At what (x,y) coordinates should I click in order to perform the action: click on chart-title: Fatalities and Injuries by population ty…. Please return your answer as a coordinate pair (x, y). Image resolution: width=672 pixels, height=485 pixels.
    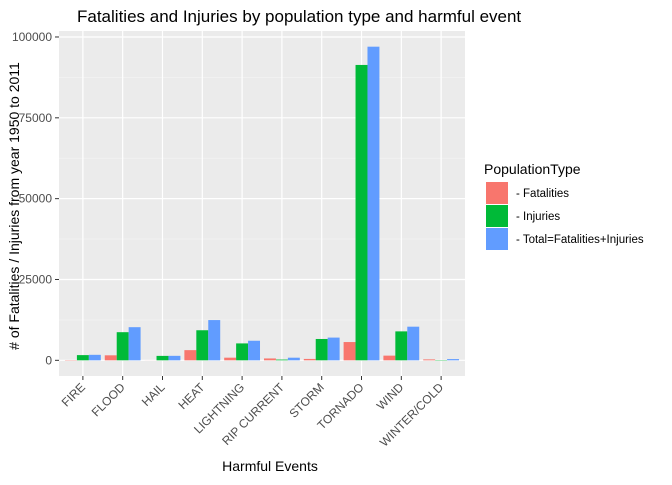
    Looking at the image, I should click on (299, 16).